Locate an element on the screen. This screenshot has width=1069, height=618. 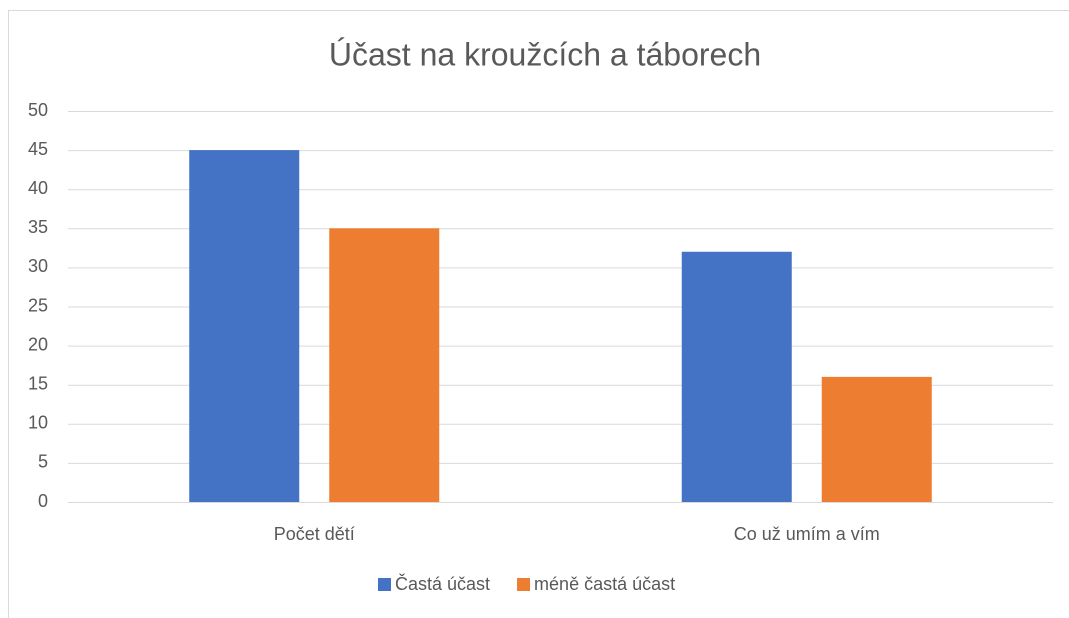
y-tick-label: 10 is located at coordinates (38, 423).